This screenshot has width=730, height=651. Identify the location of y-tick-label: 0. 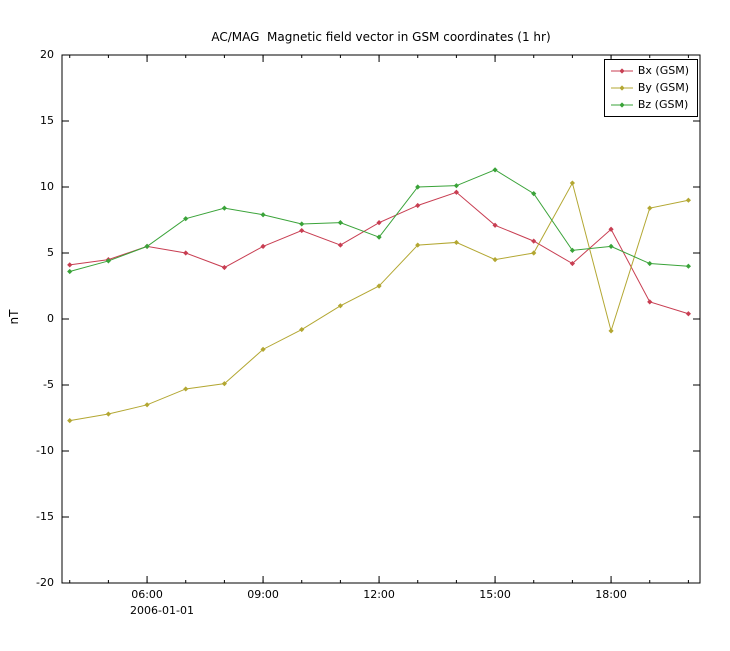
(50, 318).